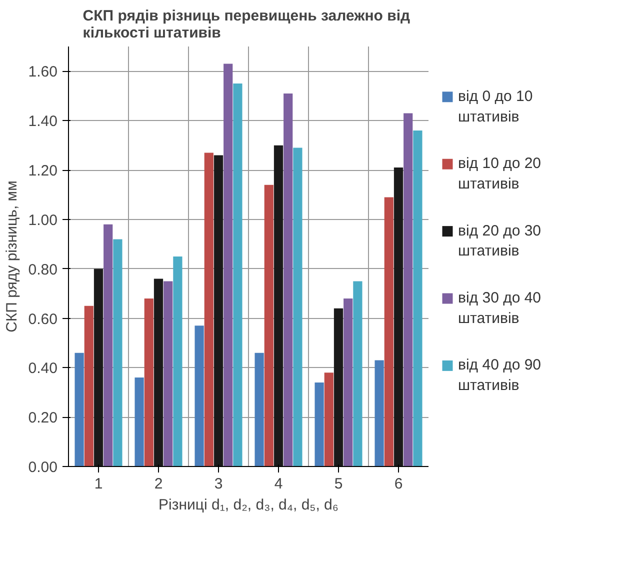  I want to click on x-tick-label: 3, so click(218, 484).